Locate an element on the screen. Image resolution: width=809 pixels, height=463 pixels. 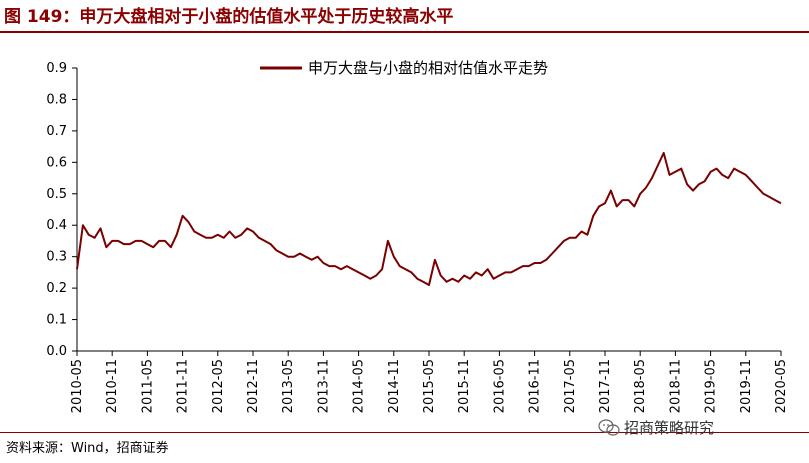
x-tick-label: 2018-11 is located at coordinates (675, 386).